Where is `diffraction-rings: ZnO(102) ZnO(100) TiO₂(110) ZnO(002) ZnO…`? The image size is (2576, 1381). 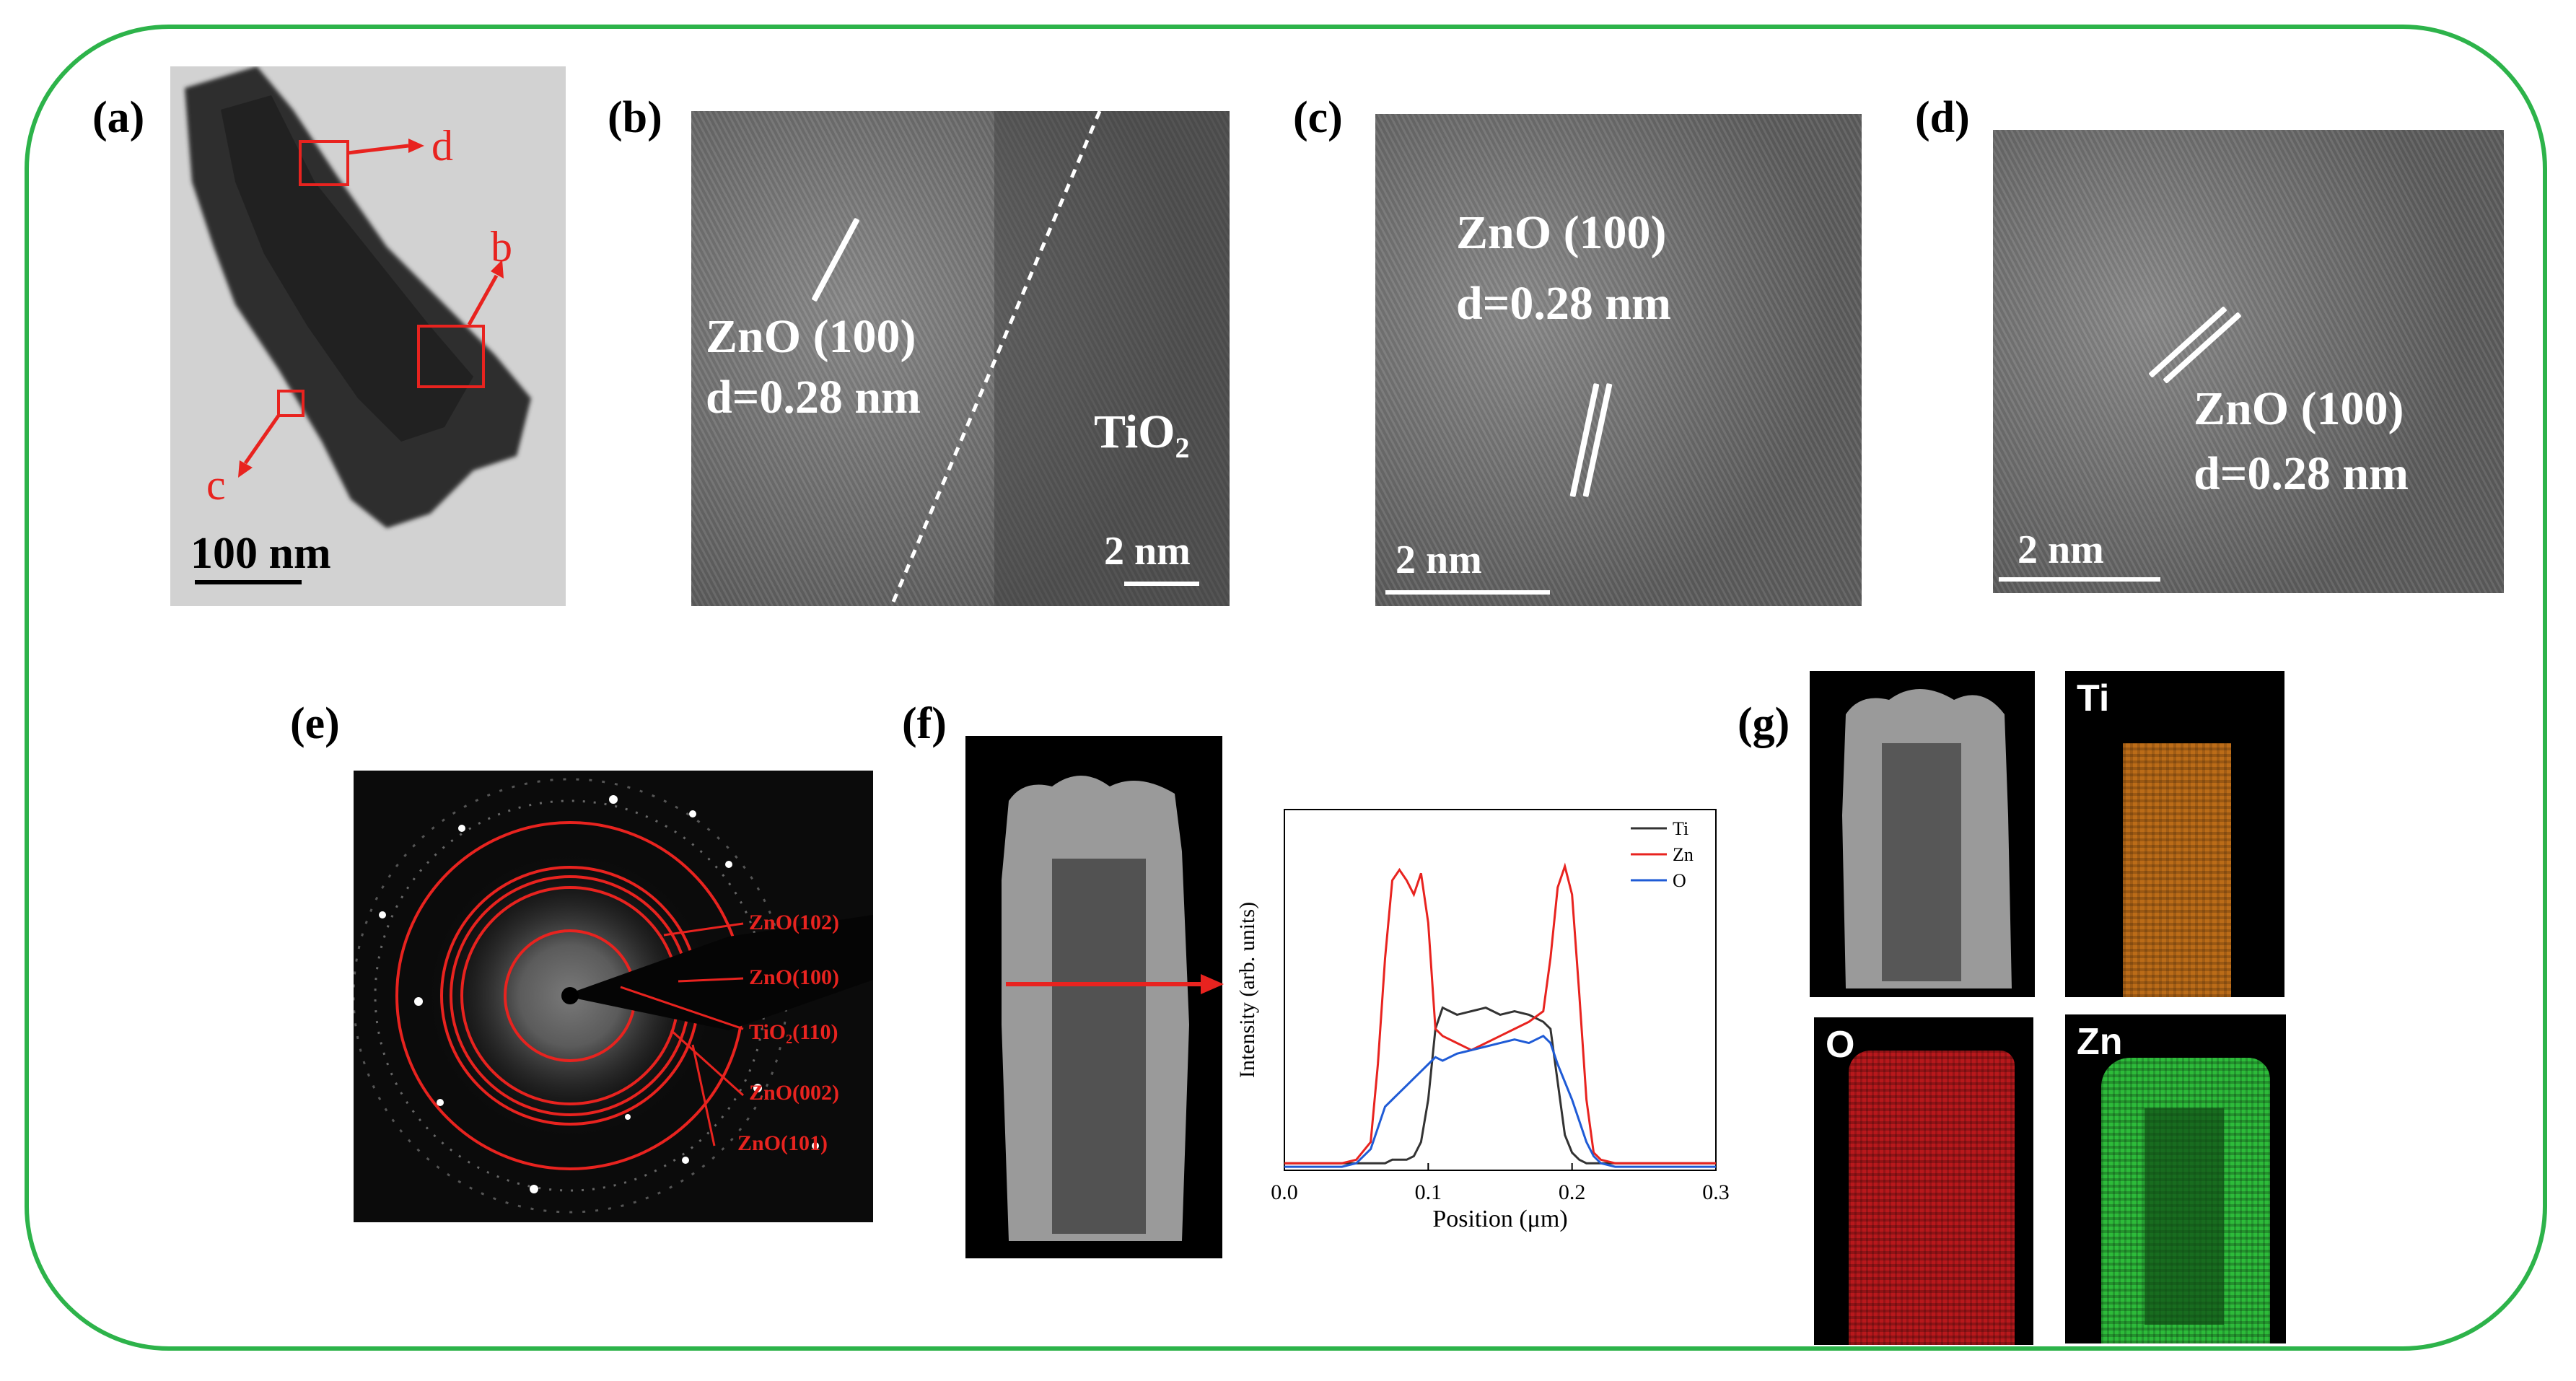
diffraction-rings: ZnO(102) ZnO(100) TiO₂(110) ZnO(002) ZnO… is located at coordinates (613, 996).